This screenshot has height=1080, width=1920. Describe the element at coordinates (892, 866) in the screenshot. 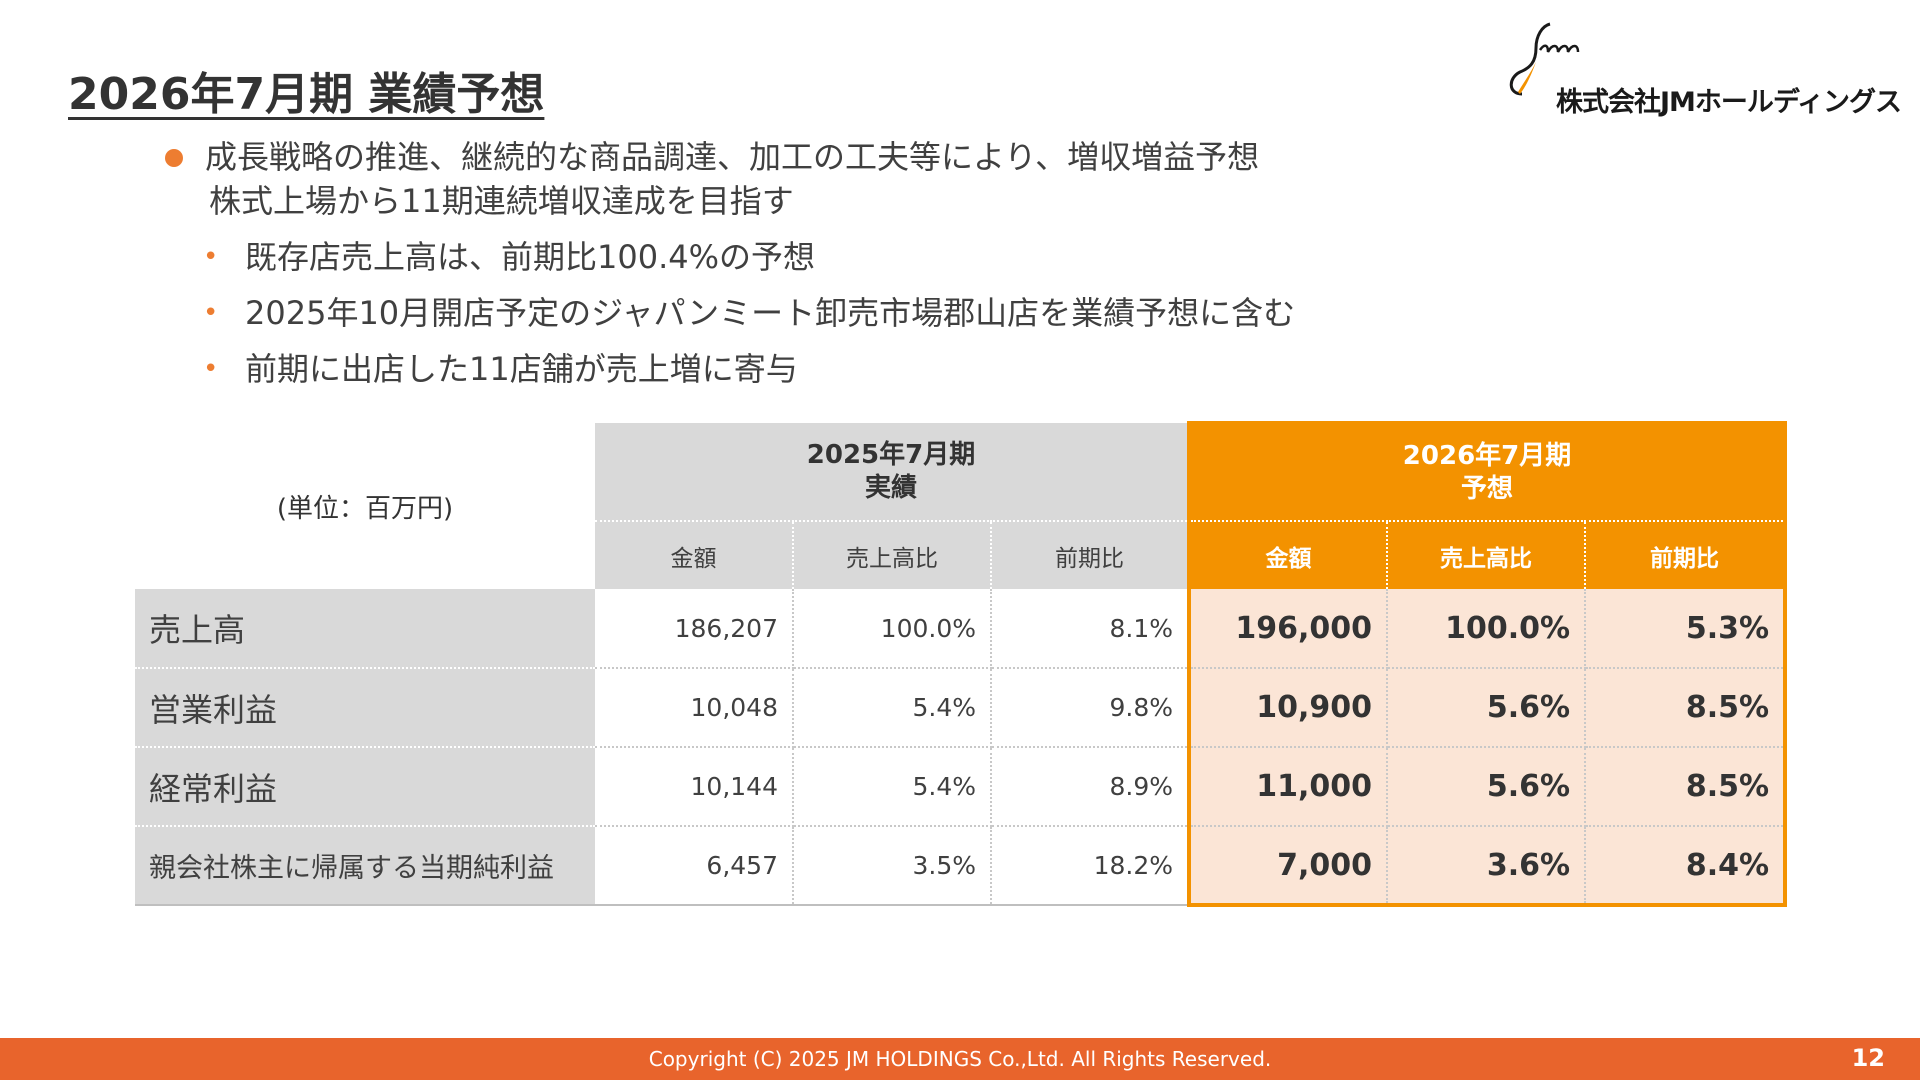

I see `actual-sales-ratio: 3.5%` at that location.